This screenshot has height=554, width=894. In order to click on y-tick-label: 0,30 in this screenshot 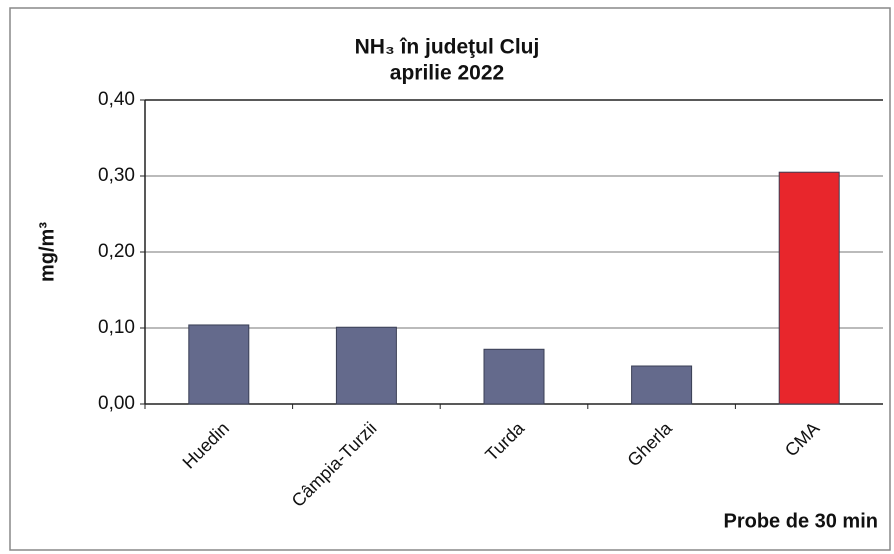, I will do `click(116, 175)`.